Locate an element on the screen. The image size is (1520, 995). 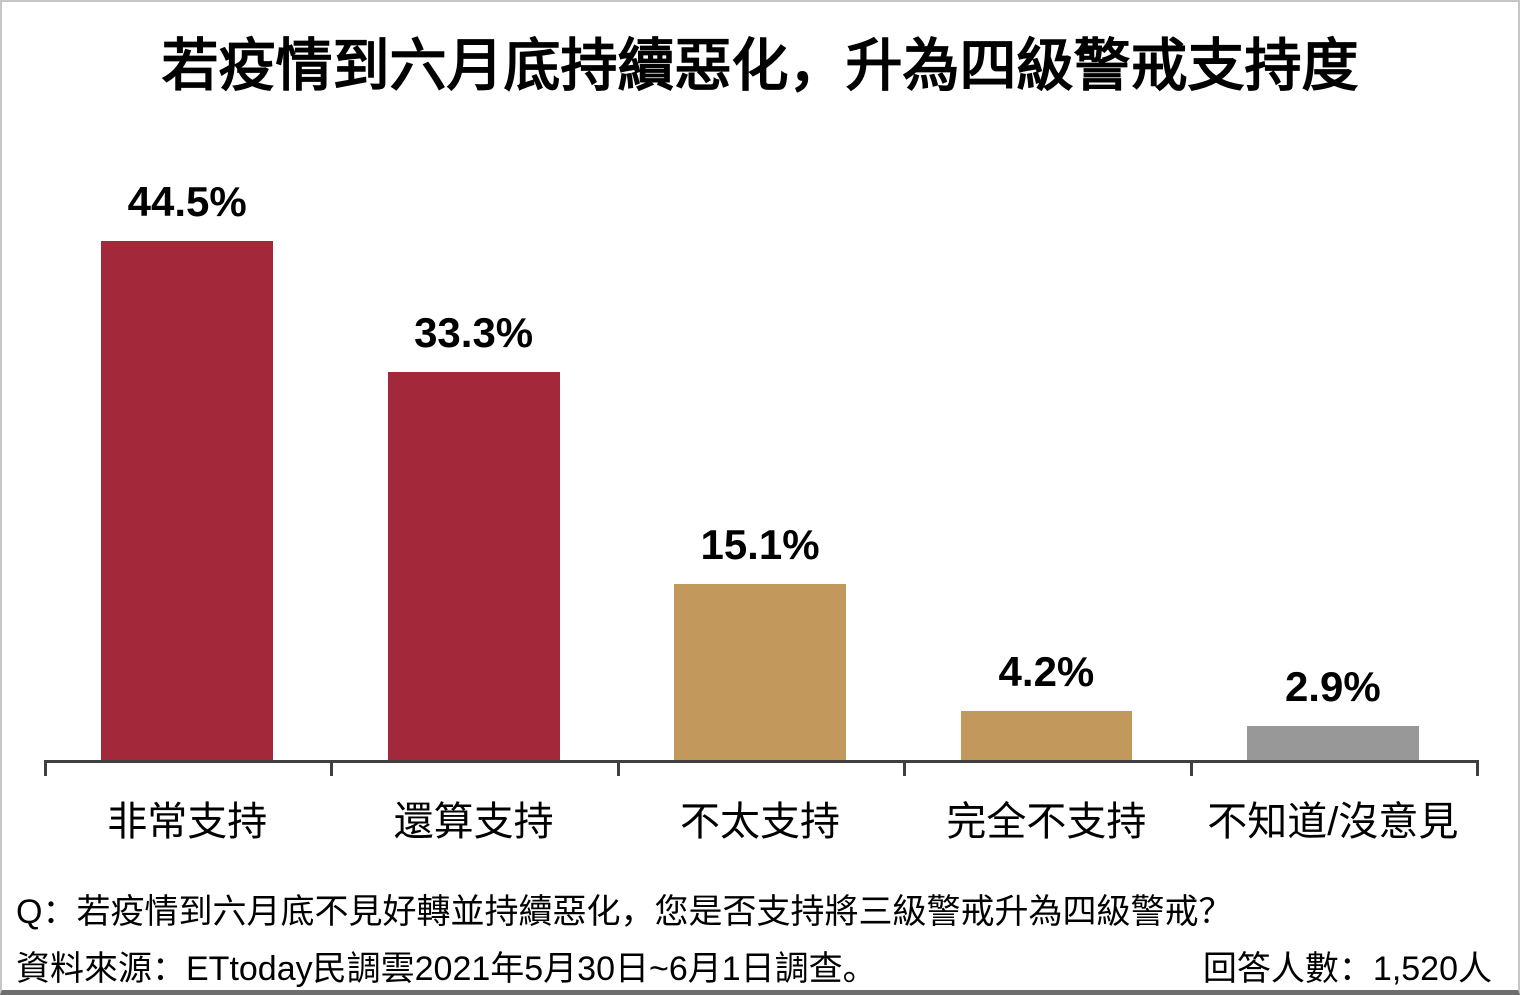
footer-source-text: 資料來源：ETtoday民調雲2021年5月30日~6月1日調查。 is located at coordinates (446, 969).